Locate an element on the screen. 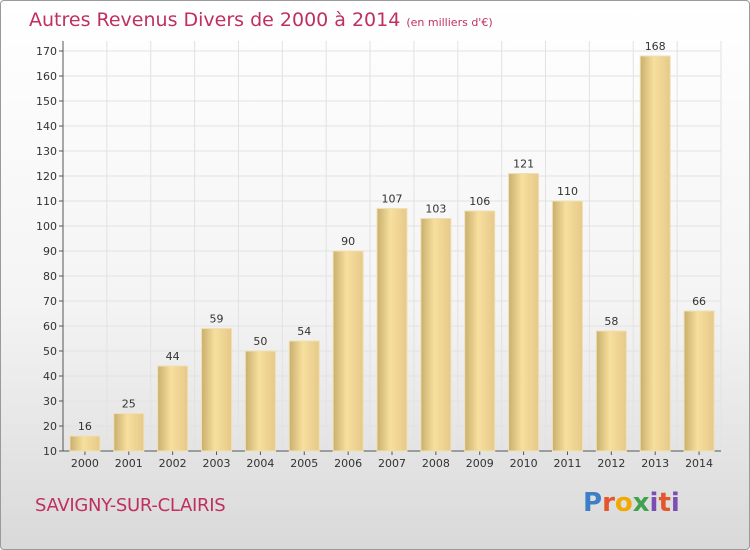 The height and width of the screenshot is (550, 750). bar-2001 is located at coordinates (129, 432).